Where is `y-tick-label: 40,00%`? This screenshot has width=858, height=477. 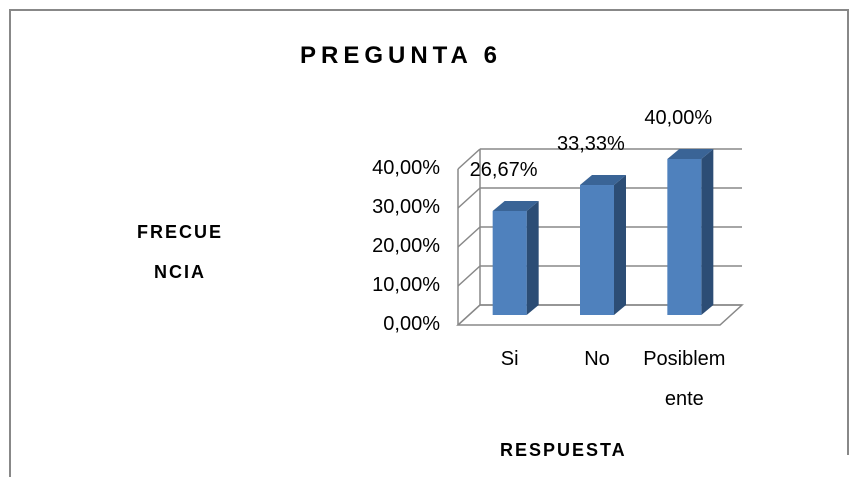
y-tick-label: 40,00% is located at coordinates (406, 168).